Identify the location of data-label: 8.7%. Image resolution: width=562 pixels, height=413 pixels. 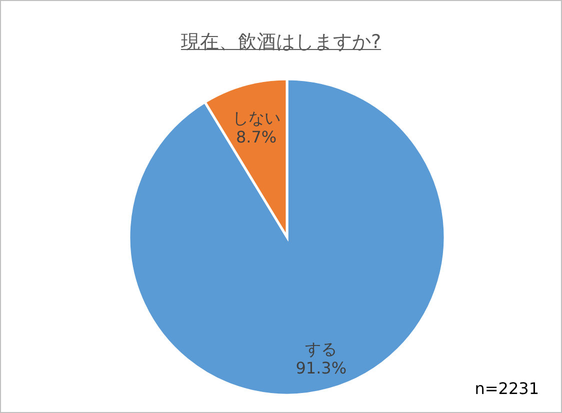
(256, 136).